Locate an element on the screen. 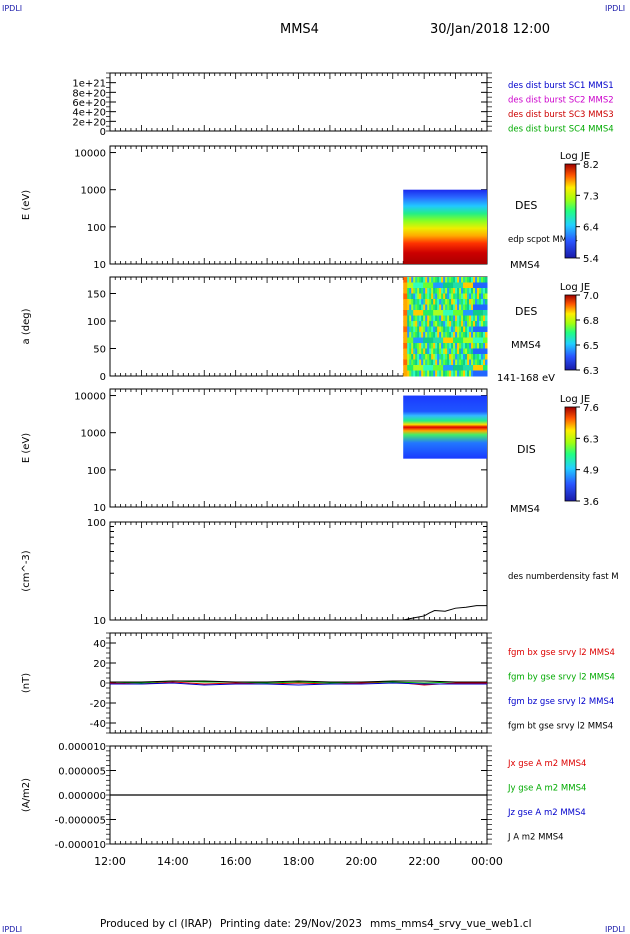 Image resolution: width=630 pixels, height=934 pixels. panel-3-colorbar is located at coordinates (570, 332).